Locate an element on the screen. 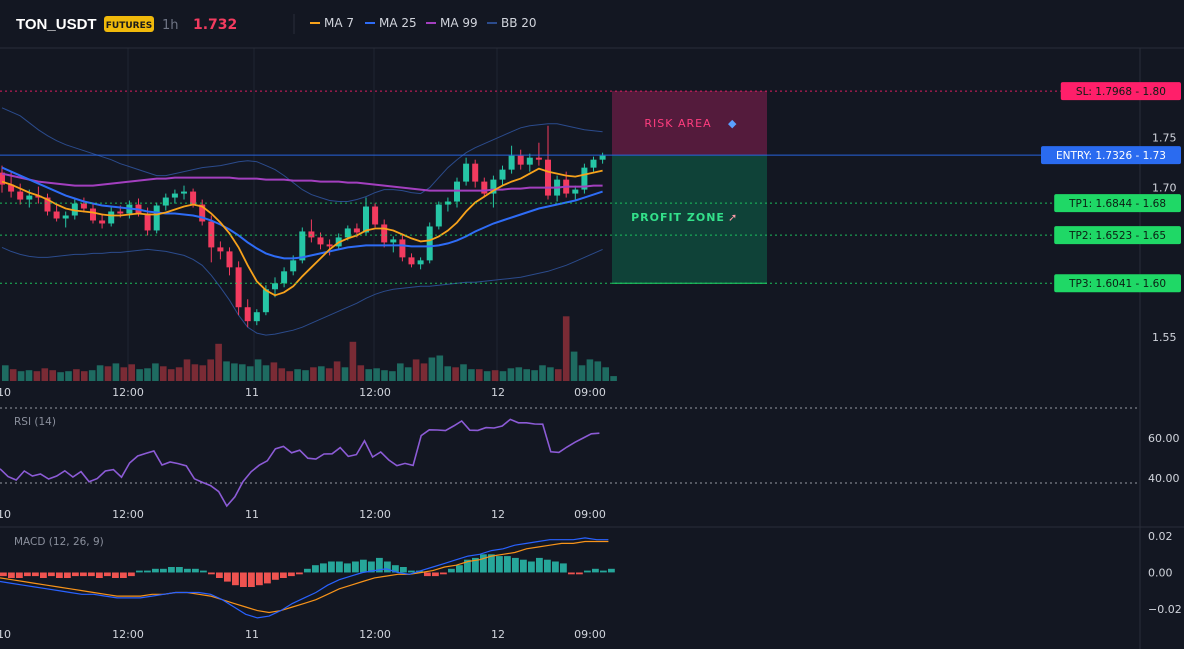  interval-label: 1h is located at coordinates (170, 25).